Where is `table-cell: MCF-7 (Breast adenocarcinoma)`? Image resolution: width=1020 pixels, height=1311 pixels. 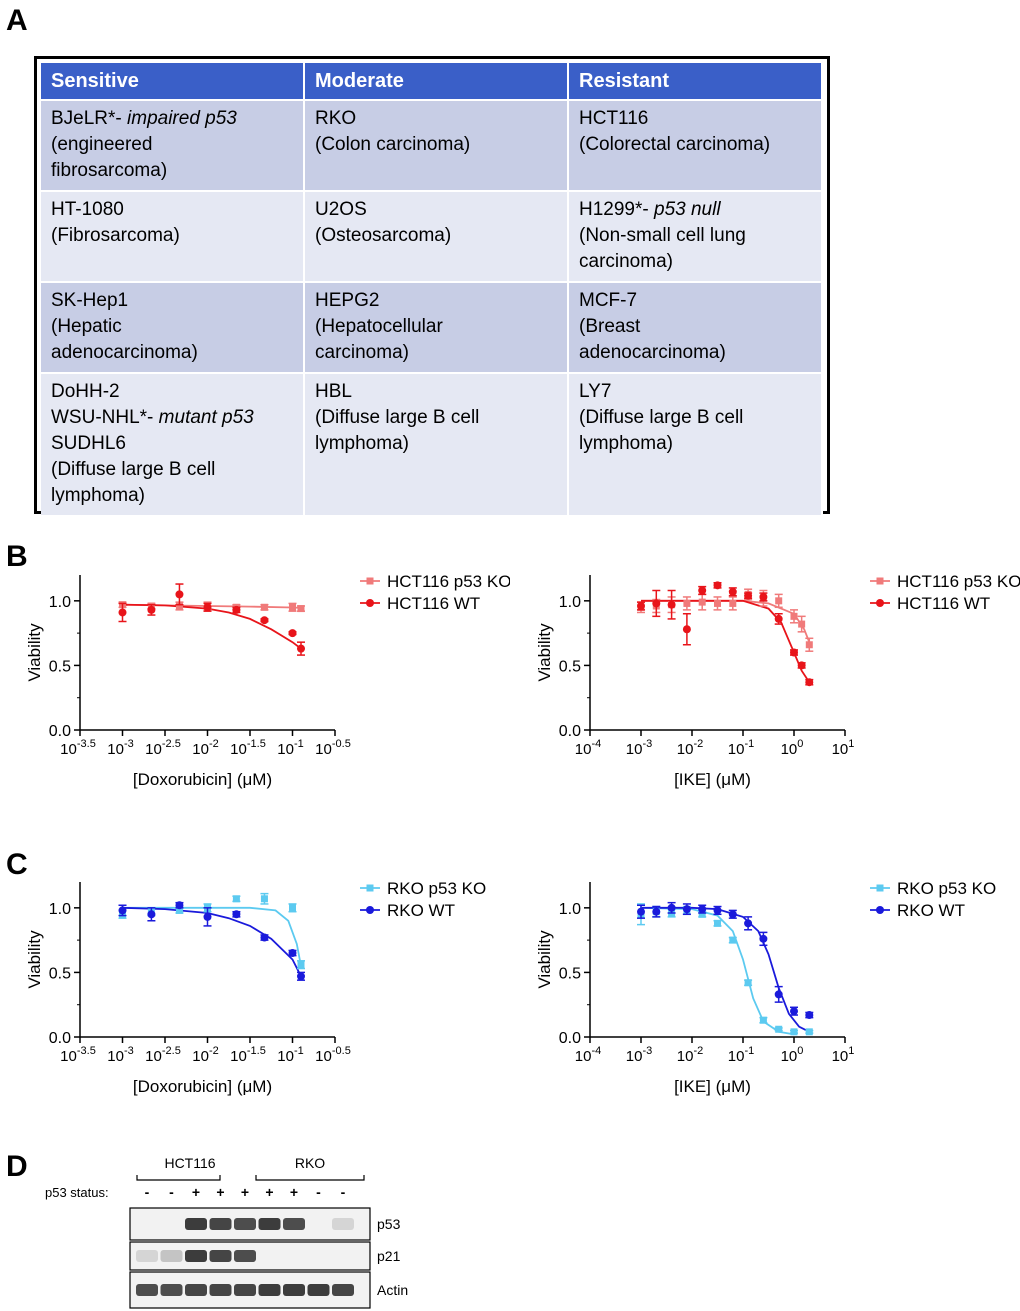
table-cell: MCF-7 (Breast adenocarcinoma) is located at coordinates (695, 328).